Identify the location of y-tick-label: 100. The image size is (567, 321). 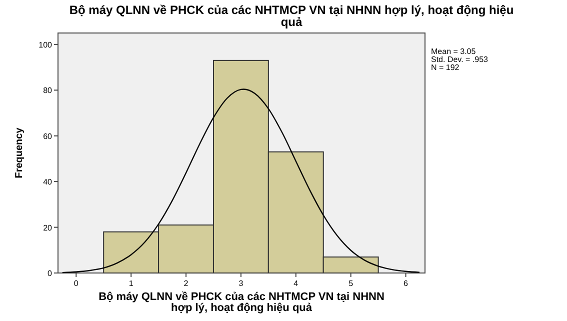
(45, 45).